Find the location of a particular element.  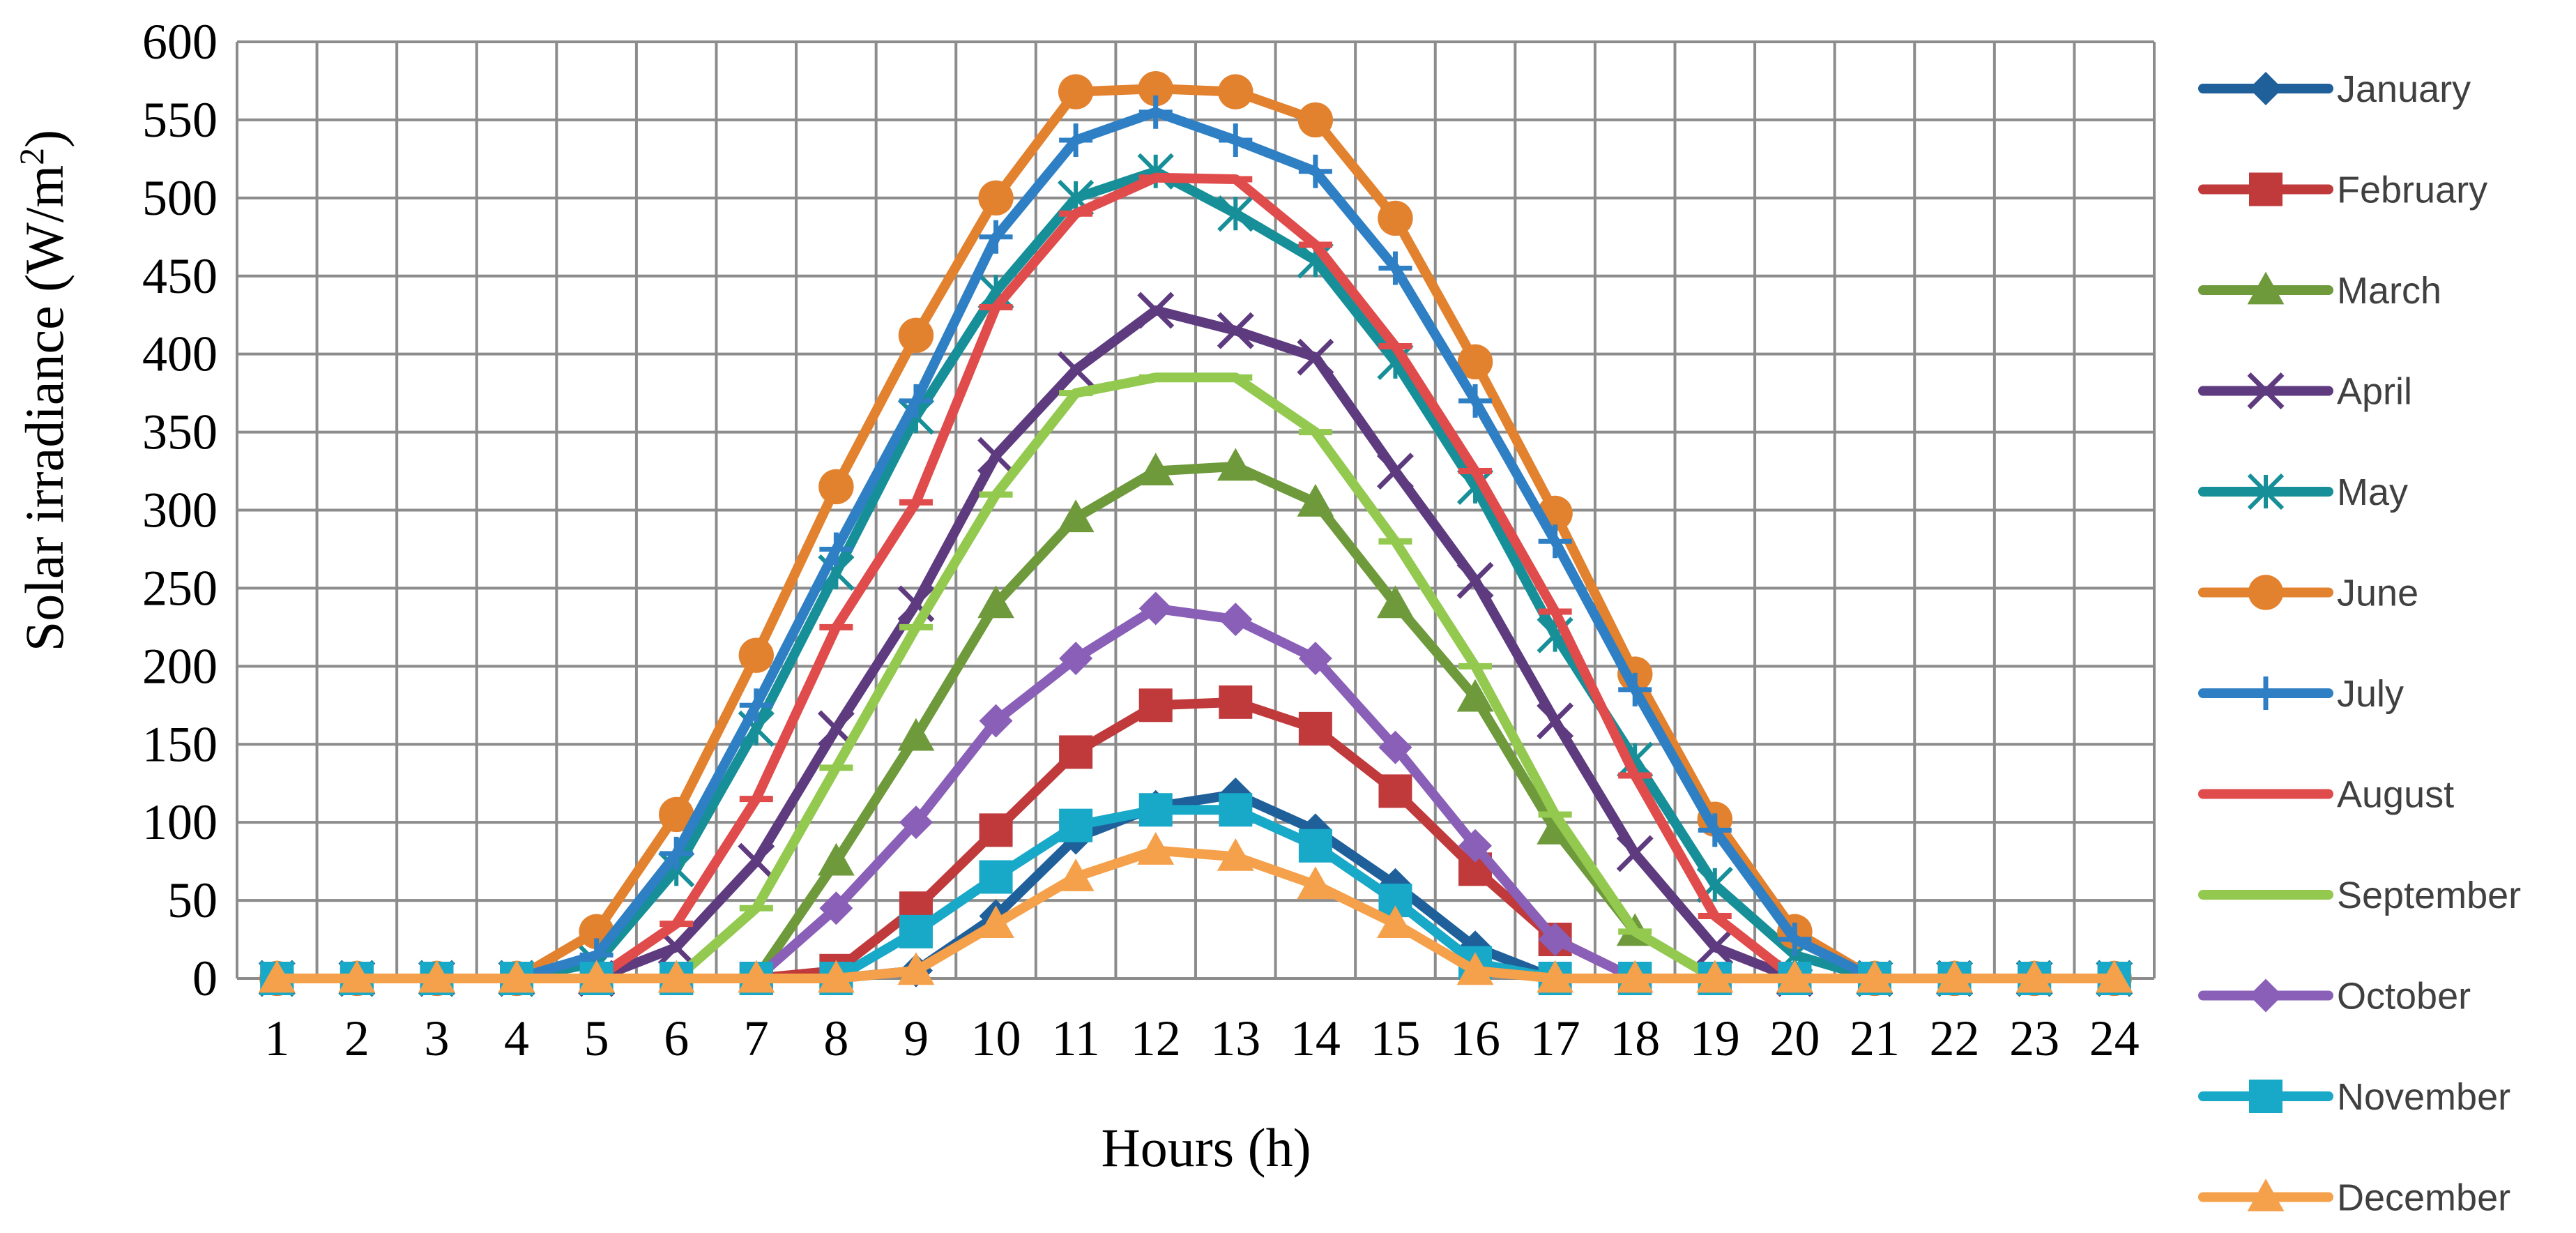

x-tick-label: 1 is located at coordinates (277, 1038).